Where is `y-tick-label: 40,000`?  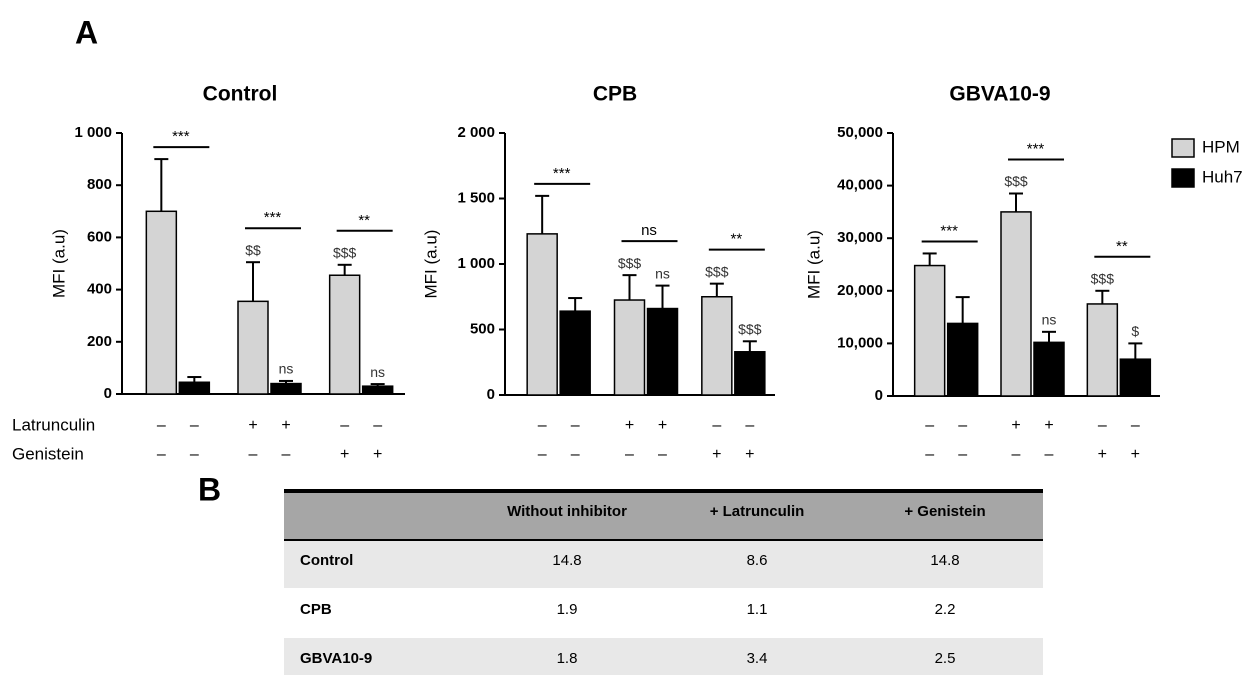
y-tick-label: 40,000 is located at coordinates (860, 185).